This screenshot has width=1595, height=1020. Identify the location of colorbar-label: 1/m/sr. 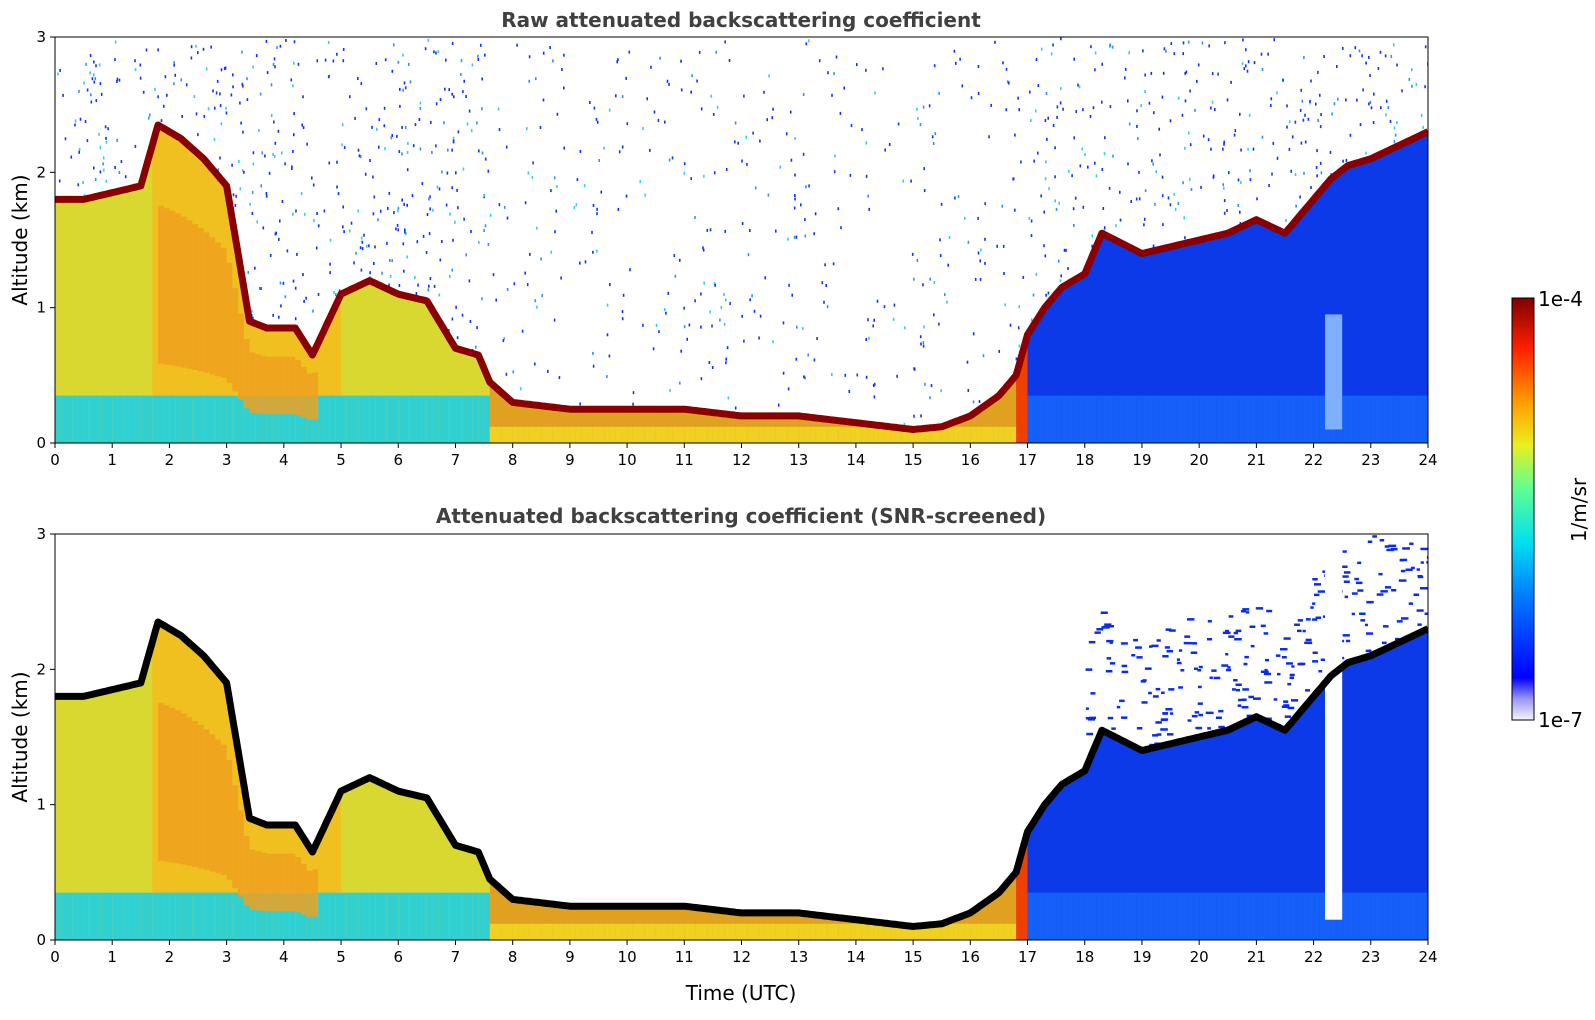
(1579, 509).